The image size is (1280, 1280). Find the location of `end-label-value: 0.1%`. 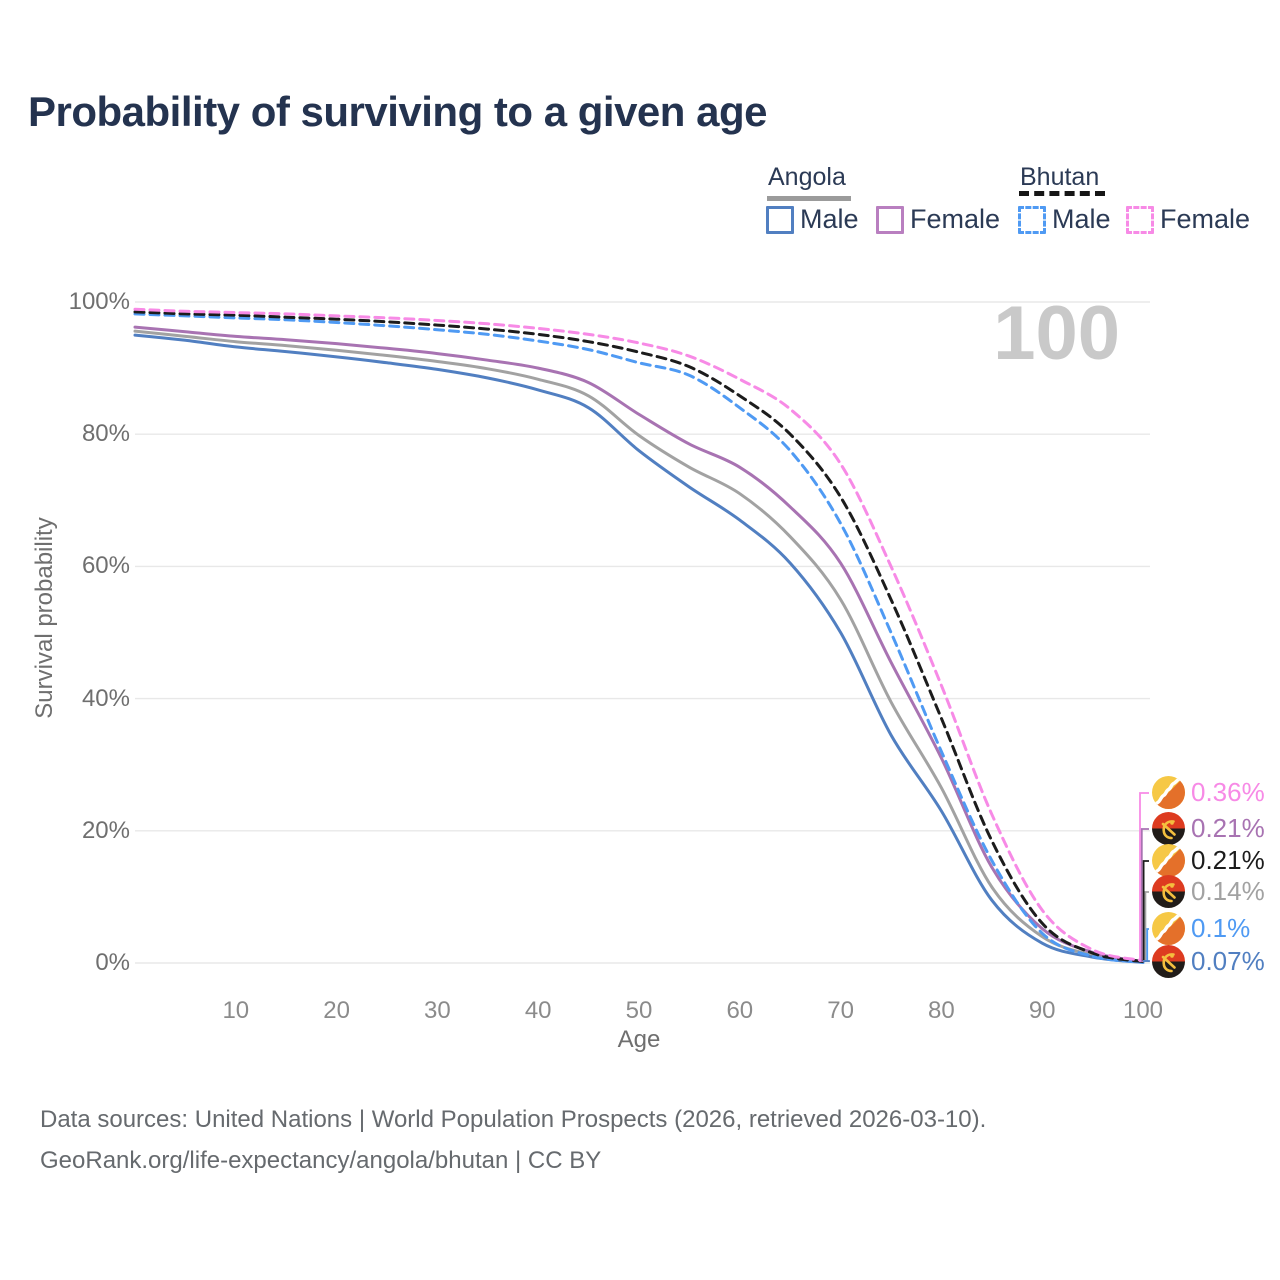

end-label-value: 0.1% is located at coordinates (1221, 928).